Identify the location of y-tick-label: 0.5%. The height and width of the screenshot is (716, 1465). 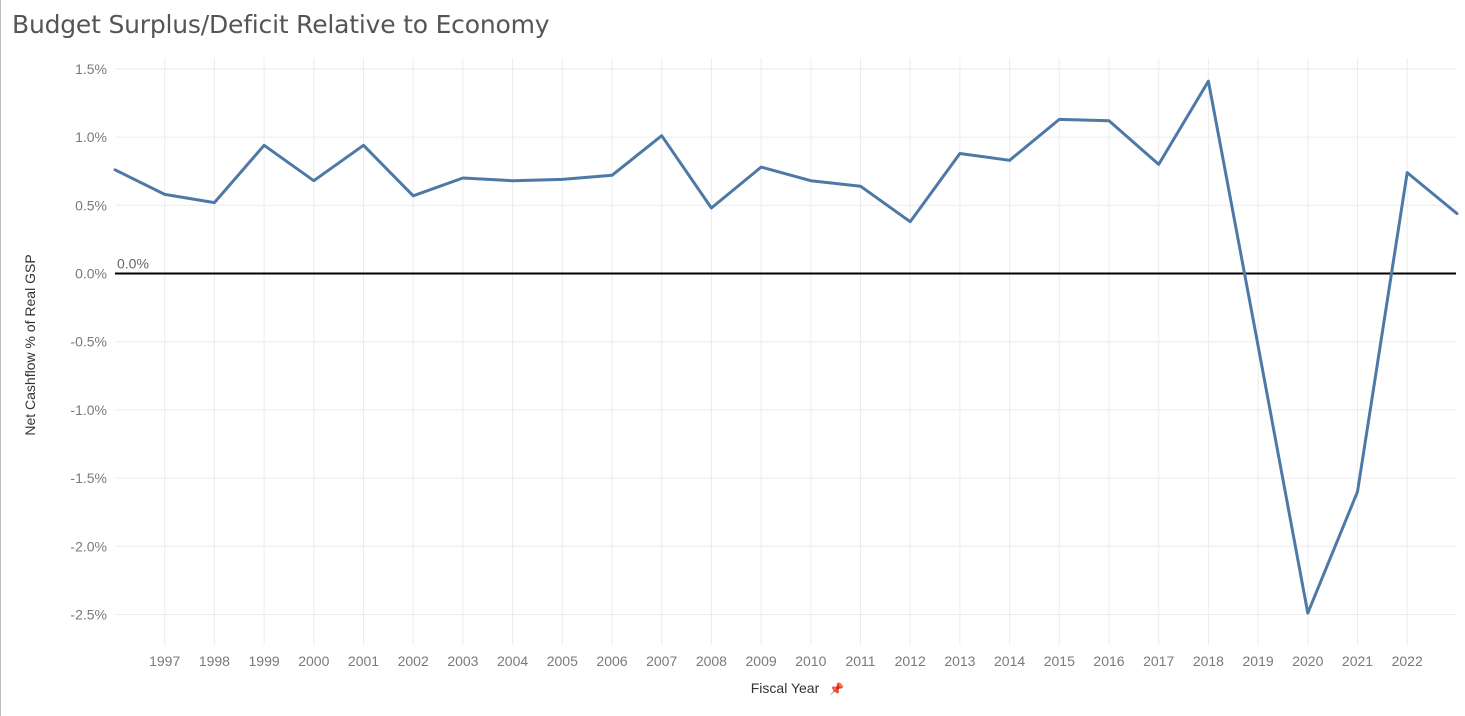
(91, 205).